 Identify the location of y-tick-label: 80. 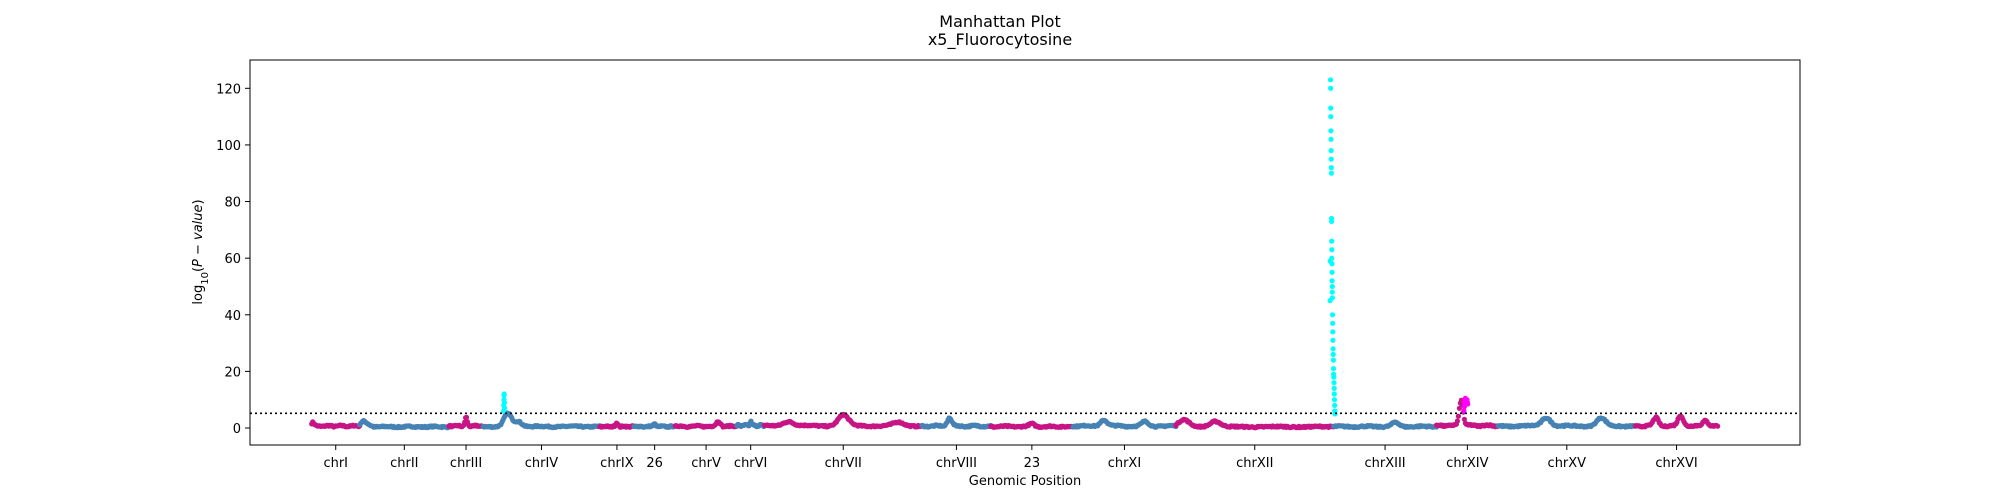
(232, 203).